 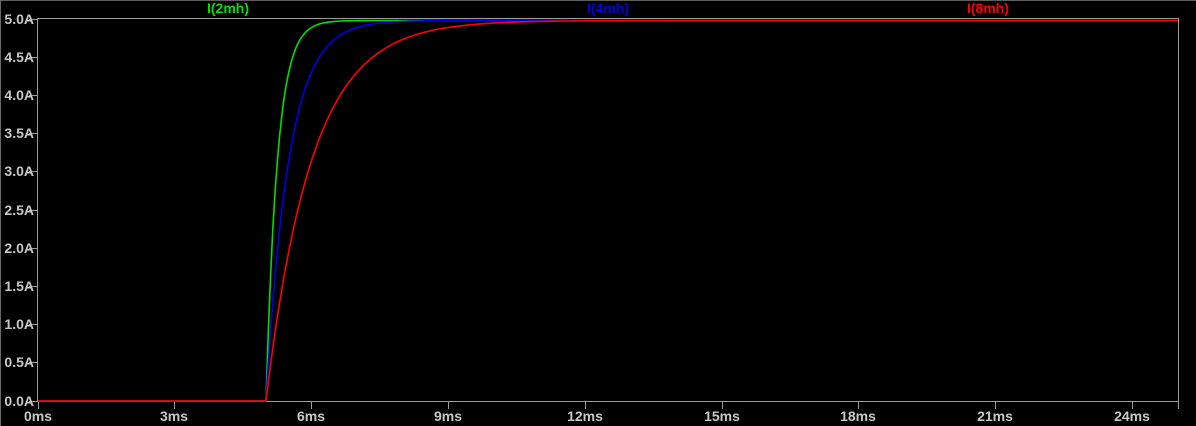 What do you see at coordinates (608, 8) in the screenshot?
I see `legend-trace-label: I(4mh)` at bounding box center [608, 8].